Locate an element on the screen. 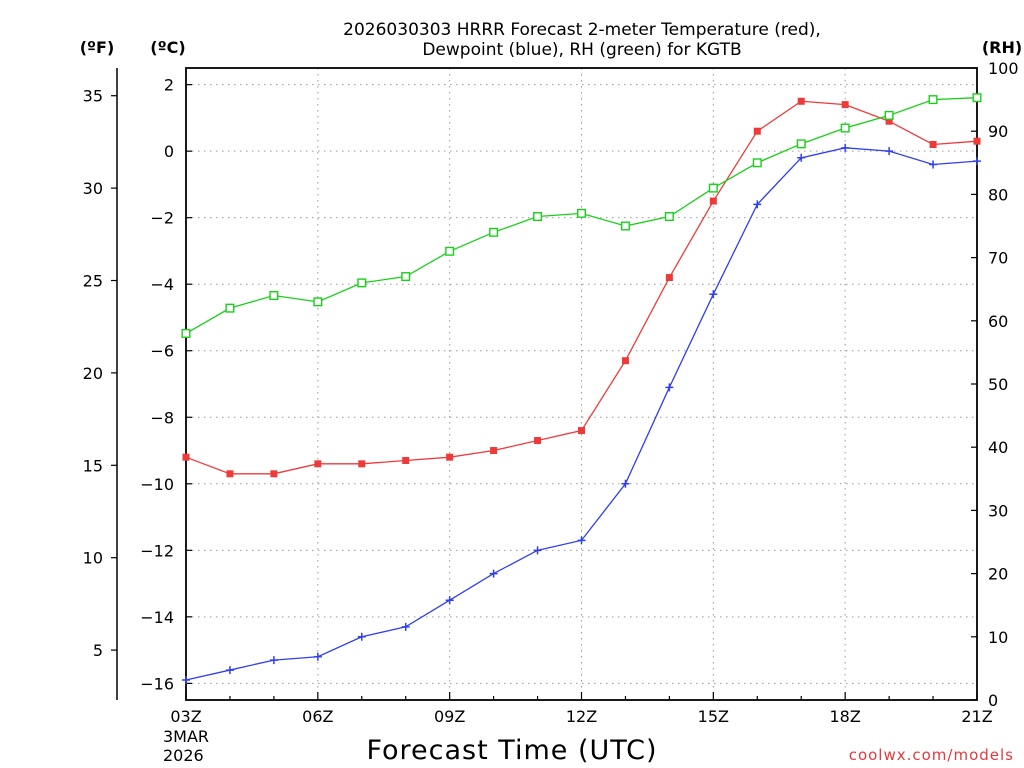 The width and height of the screenshot is (1024, 768). rh-tick-label: 40 is located at coordinates (998, 447).